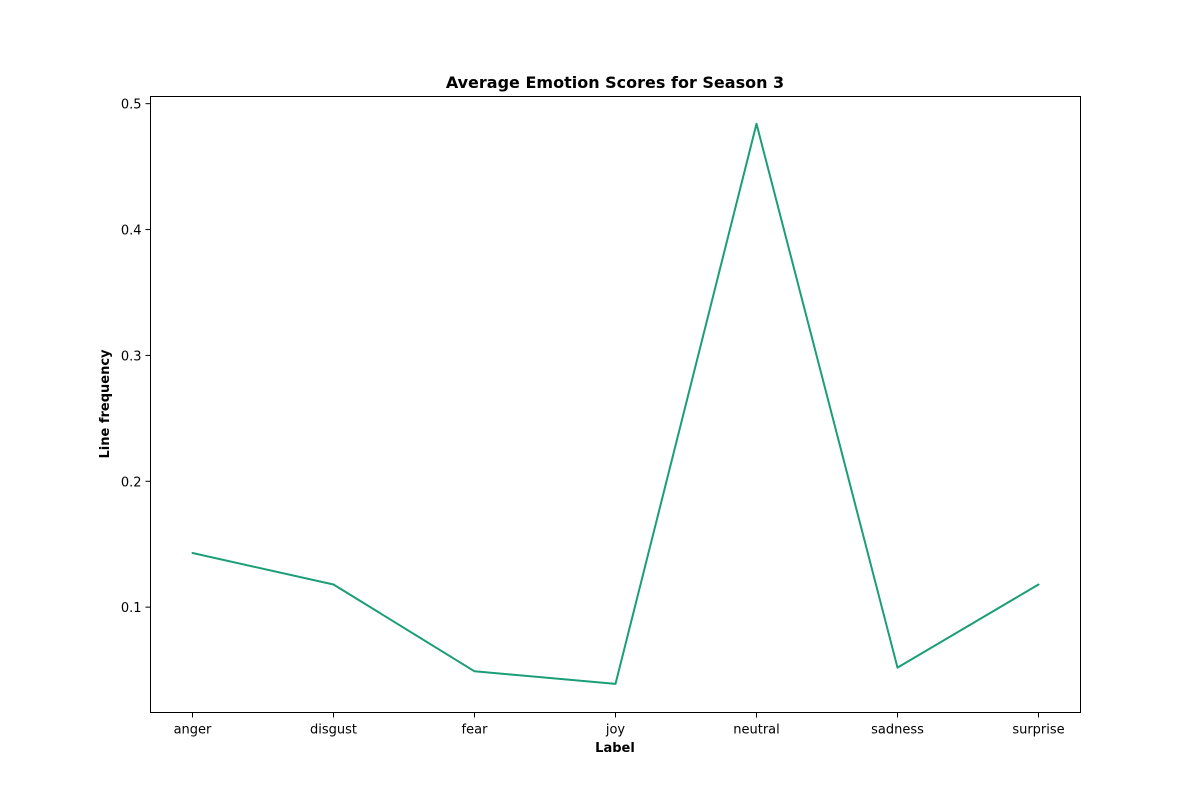  What do you see at coordinates (615, 82) in the screenshot?
I see `chart-title: Average Emotion Scores for Season 3` at bounding box center [615, 82].